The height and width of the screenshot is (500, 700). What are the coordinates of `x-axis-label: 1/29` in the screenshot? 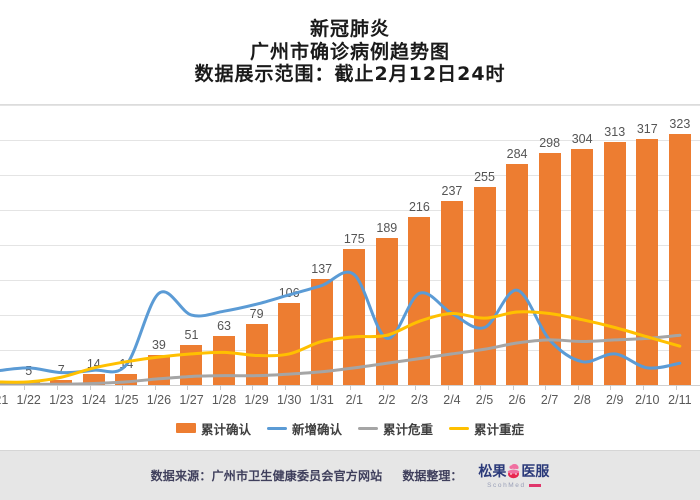 It's located at (256, 400).